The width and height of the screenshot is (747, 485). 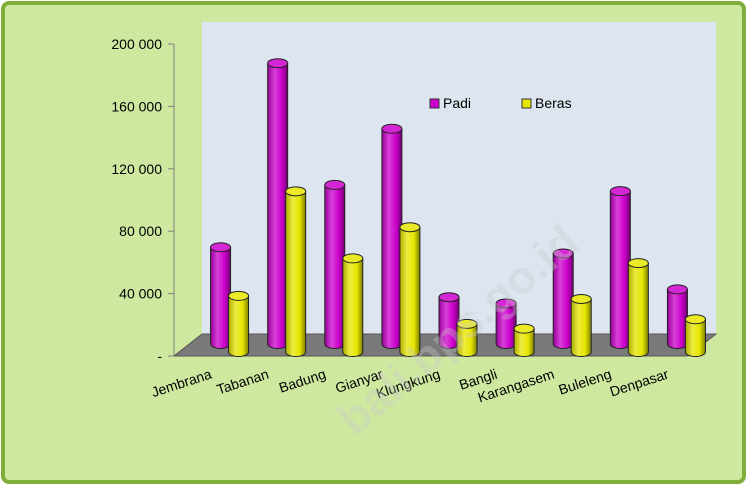 What do you see at coordinates (553, 103) in the screenshot?
I see `legend-label-beras: Beras` at bounding box center [553, 103].